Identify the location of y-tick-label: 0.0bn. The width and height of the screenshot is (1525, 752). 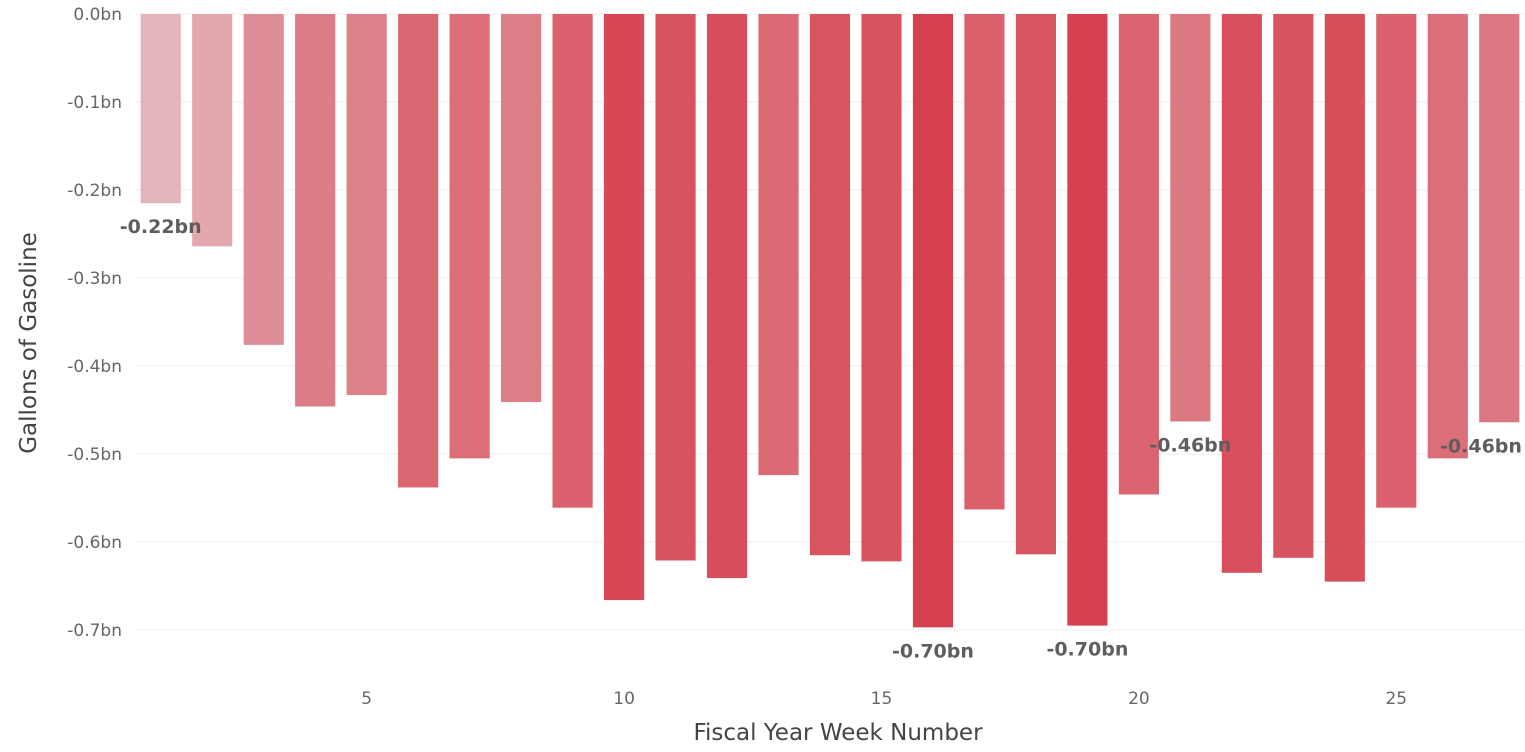
(97, 15).